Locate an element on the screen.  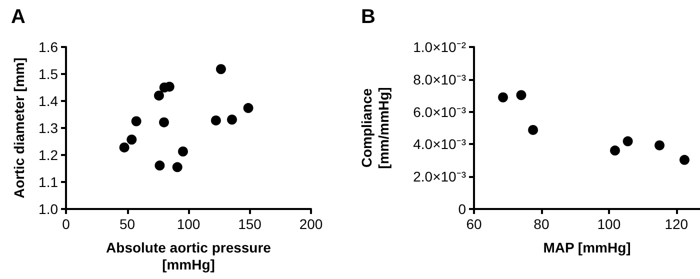
x-axis-title: MAP [mmHg] is located at coordinates (587, 248).